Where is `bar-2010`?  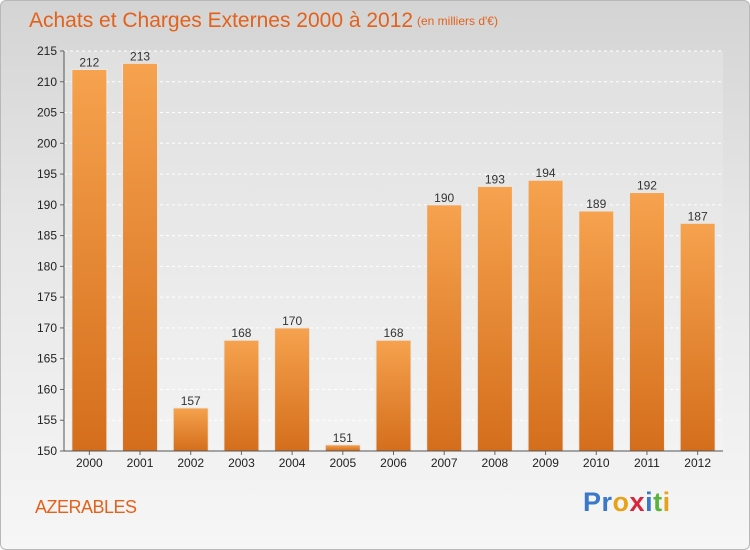 bar-2010 is located at coordinates (596, 331).